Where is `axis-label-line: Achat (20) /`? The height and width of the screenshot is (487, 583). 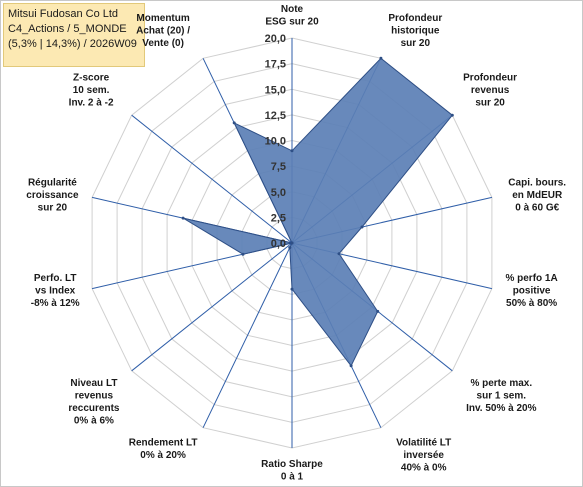
axis-label-line: Achat (20) / is located at coordinates (163, 30).